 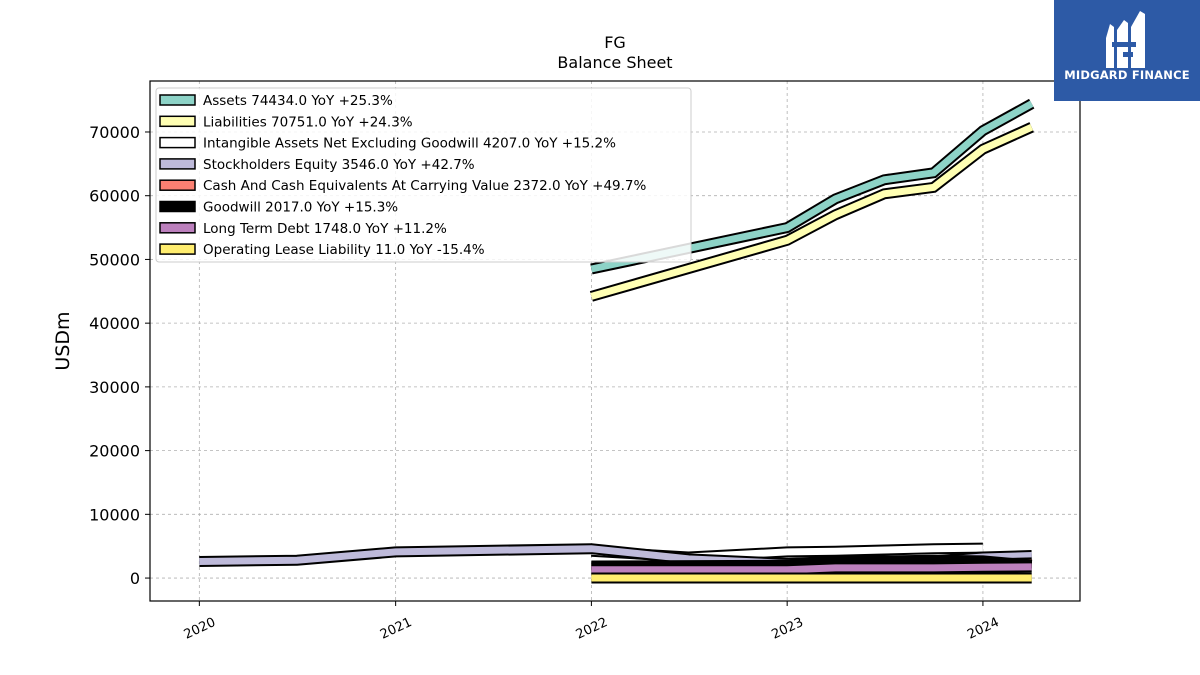 I want to click on y-tick-label: 10000, so click(x=114, y=514).